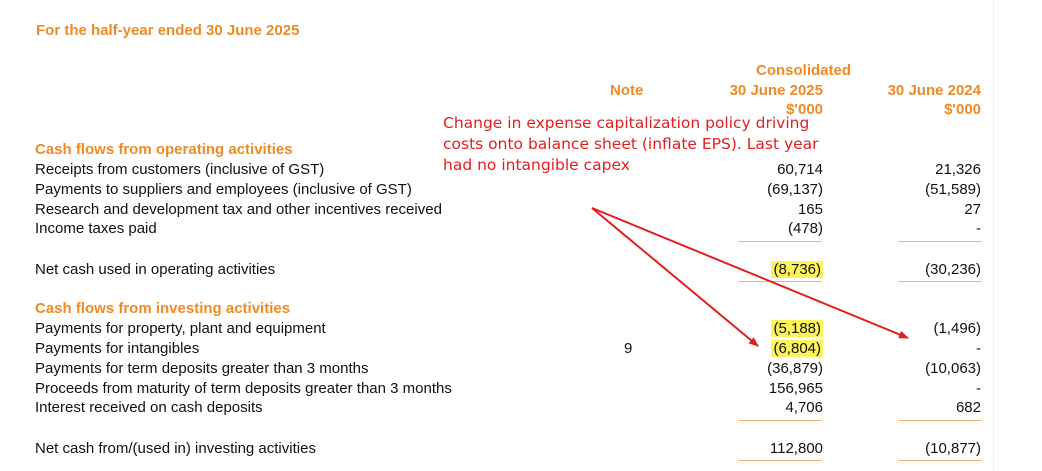 This screenshot has width=1042, height=471. Describe the element at coordinates (953, 189) in the screenshot. I see `value-2024: (51,589)` at that location.